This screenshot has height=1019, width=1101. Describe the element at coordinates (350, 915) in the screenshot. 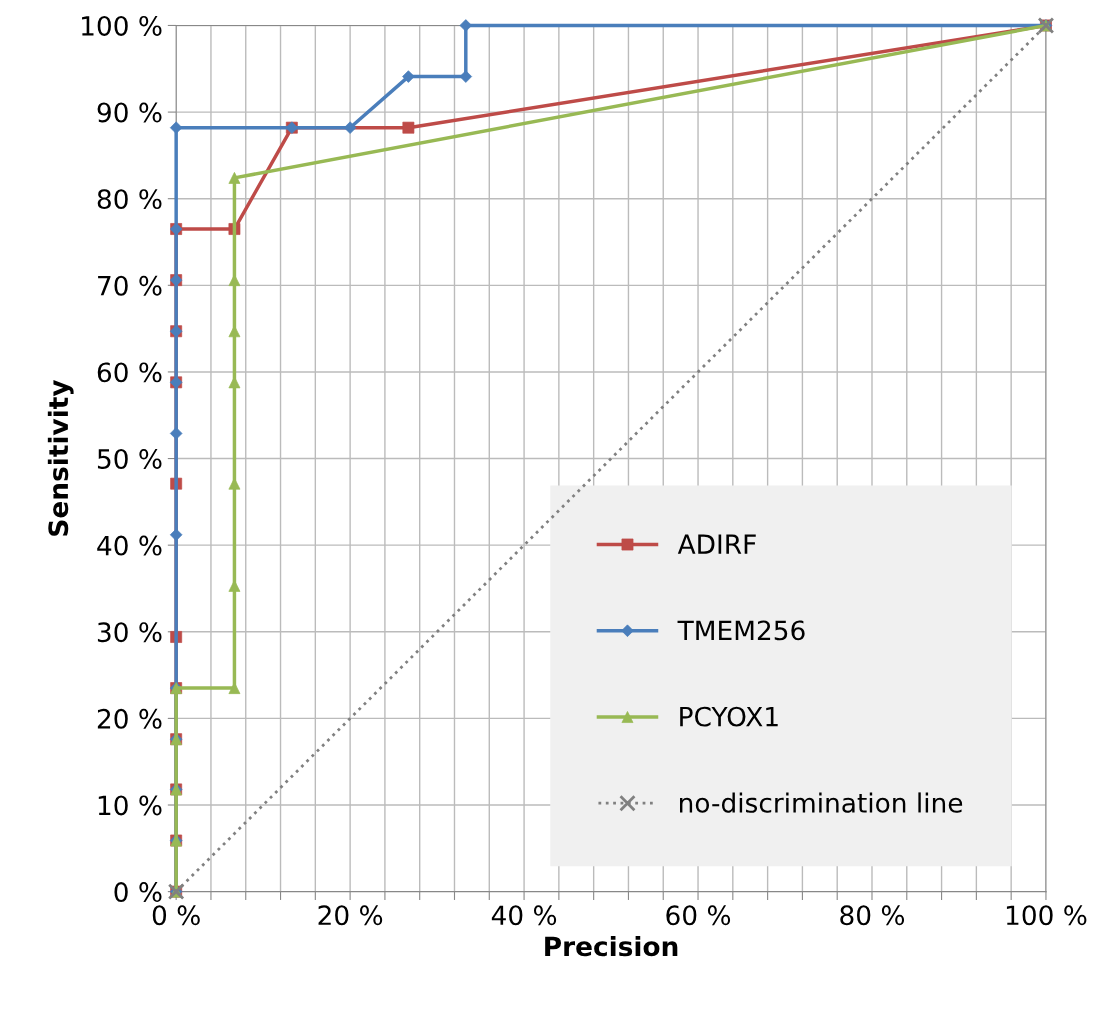

I see `x-tick-label: 20 %` at that location.